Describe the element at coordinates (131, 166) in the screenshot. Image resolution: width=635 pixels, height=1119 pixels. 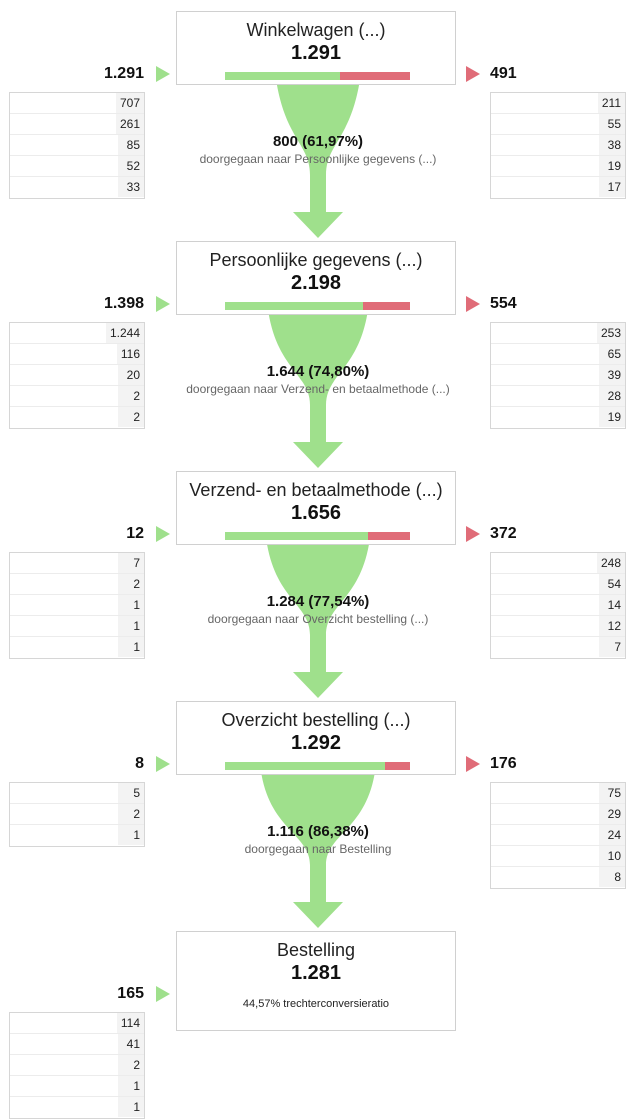
I see `source-count: 52` at that location.